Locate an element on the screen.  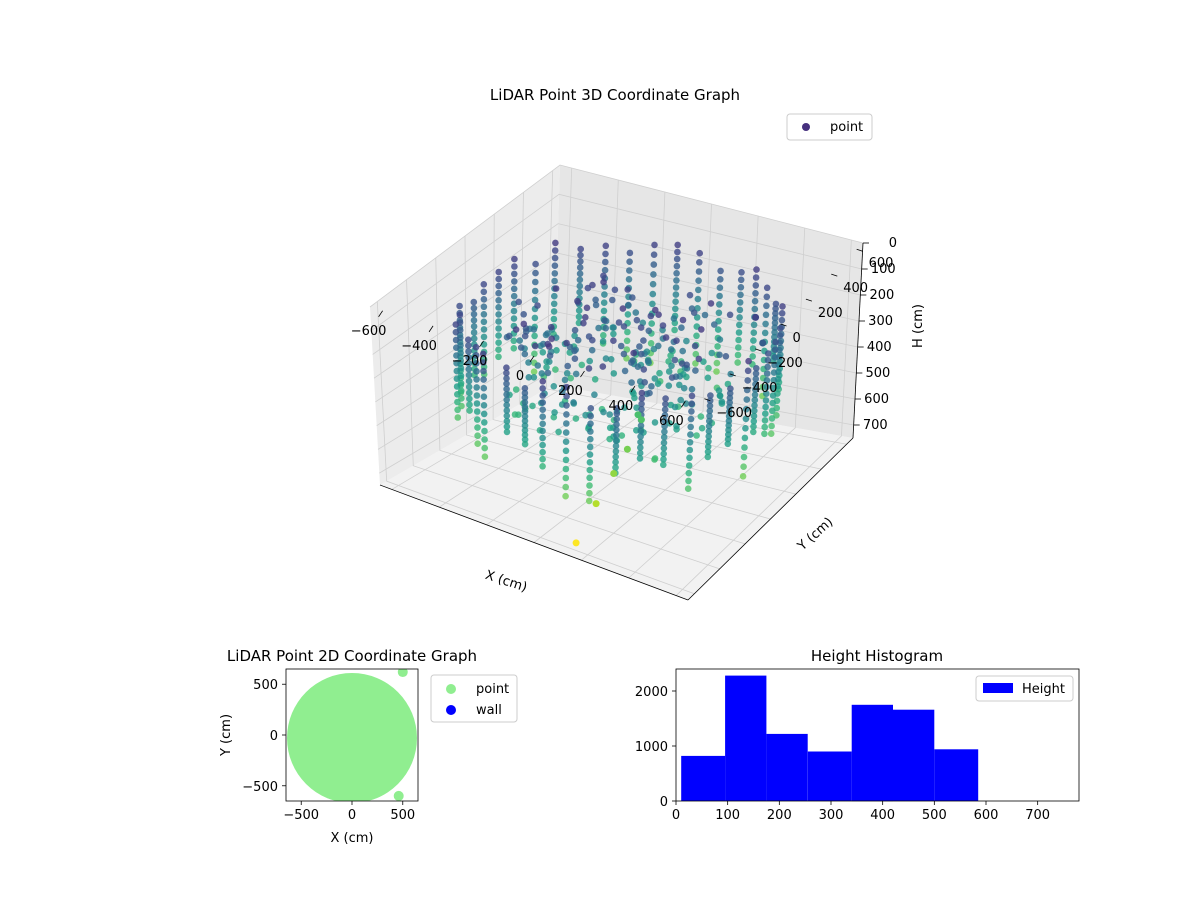
z-axis-label-3d: H (cm) is located at coordinates (918, 326).